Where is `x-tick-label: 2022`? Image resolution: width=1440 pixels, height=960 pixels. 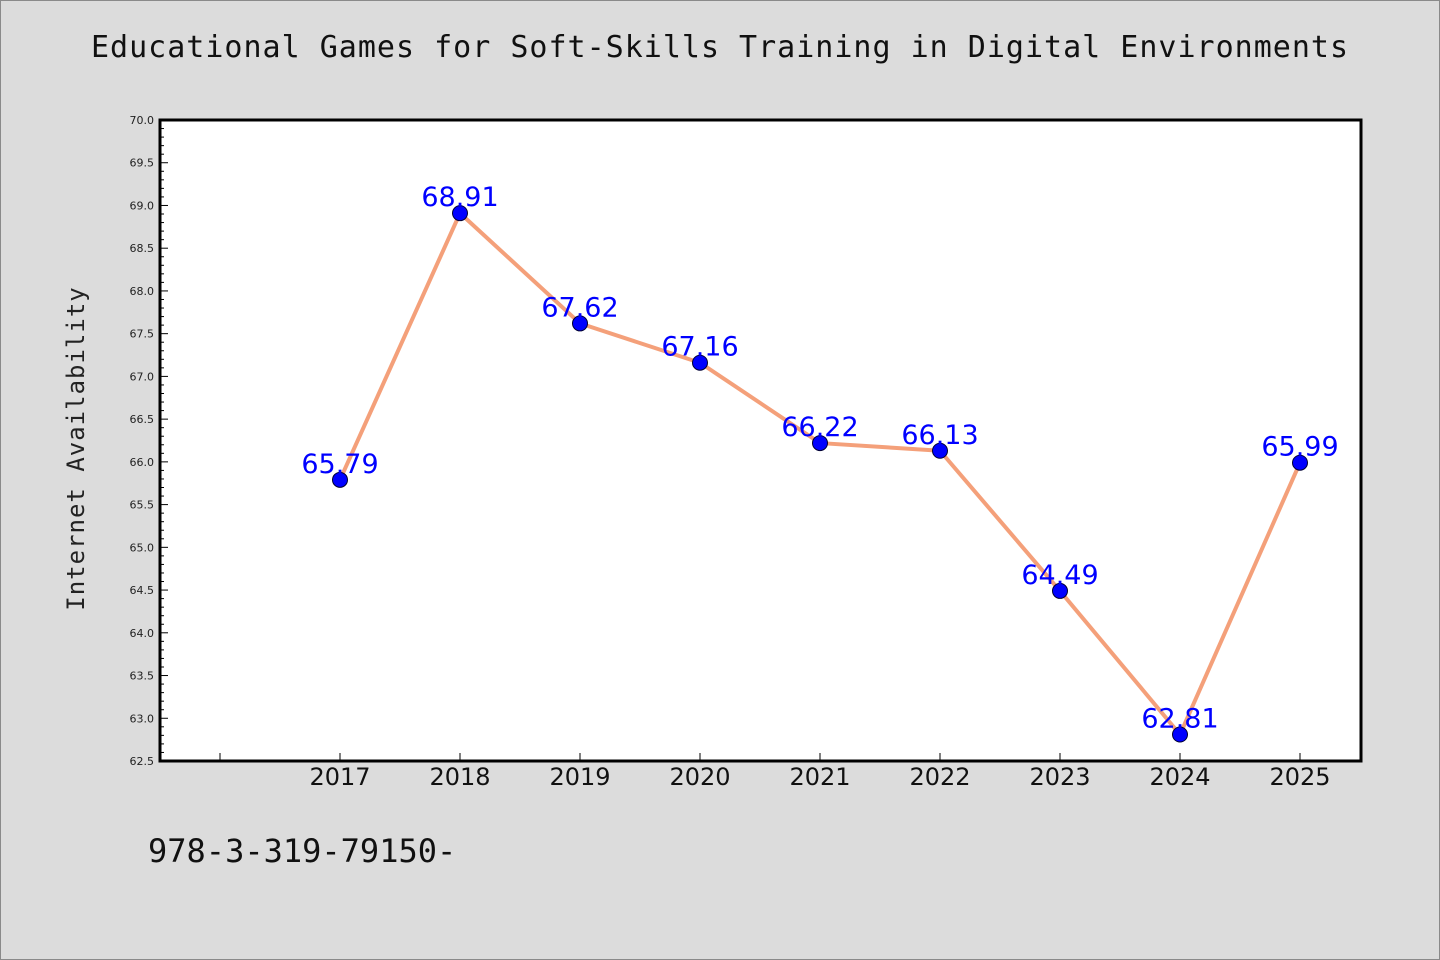
x-tick-label: 2022 is located at coordinates (939, 777).